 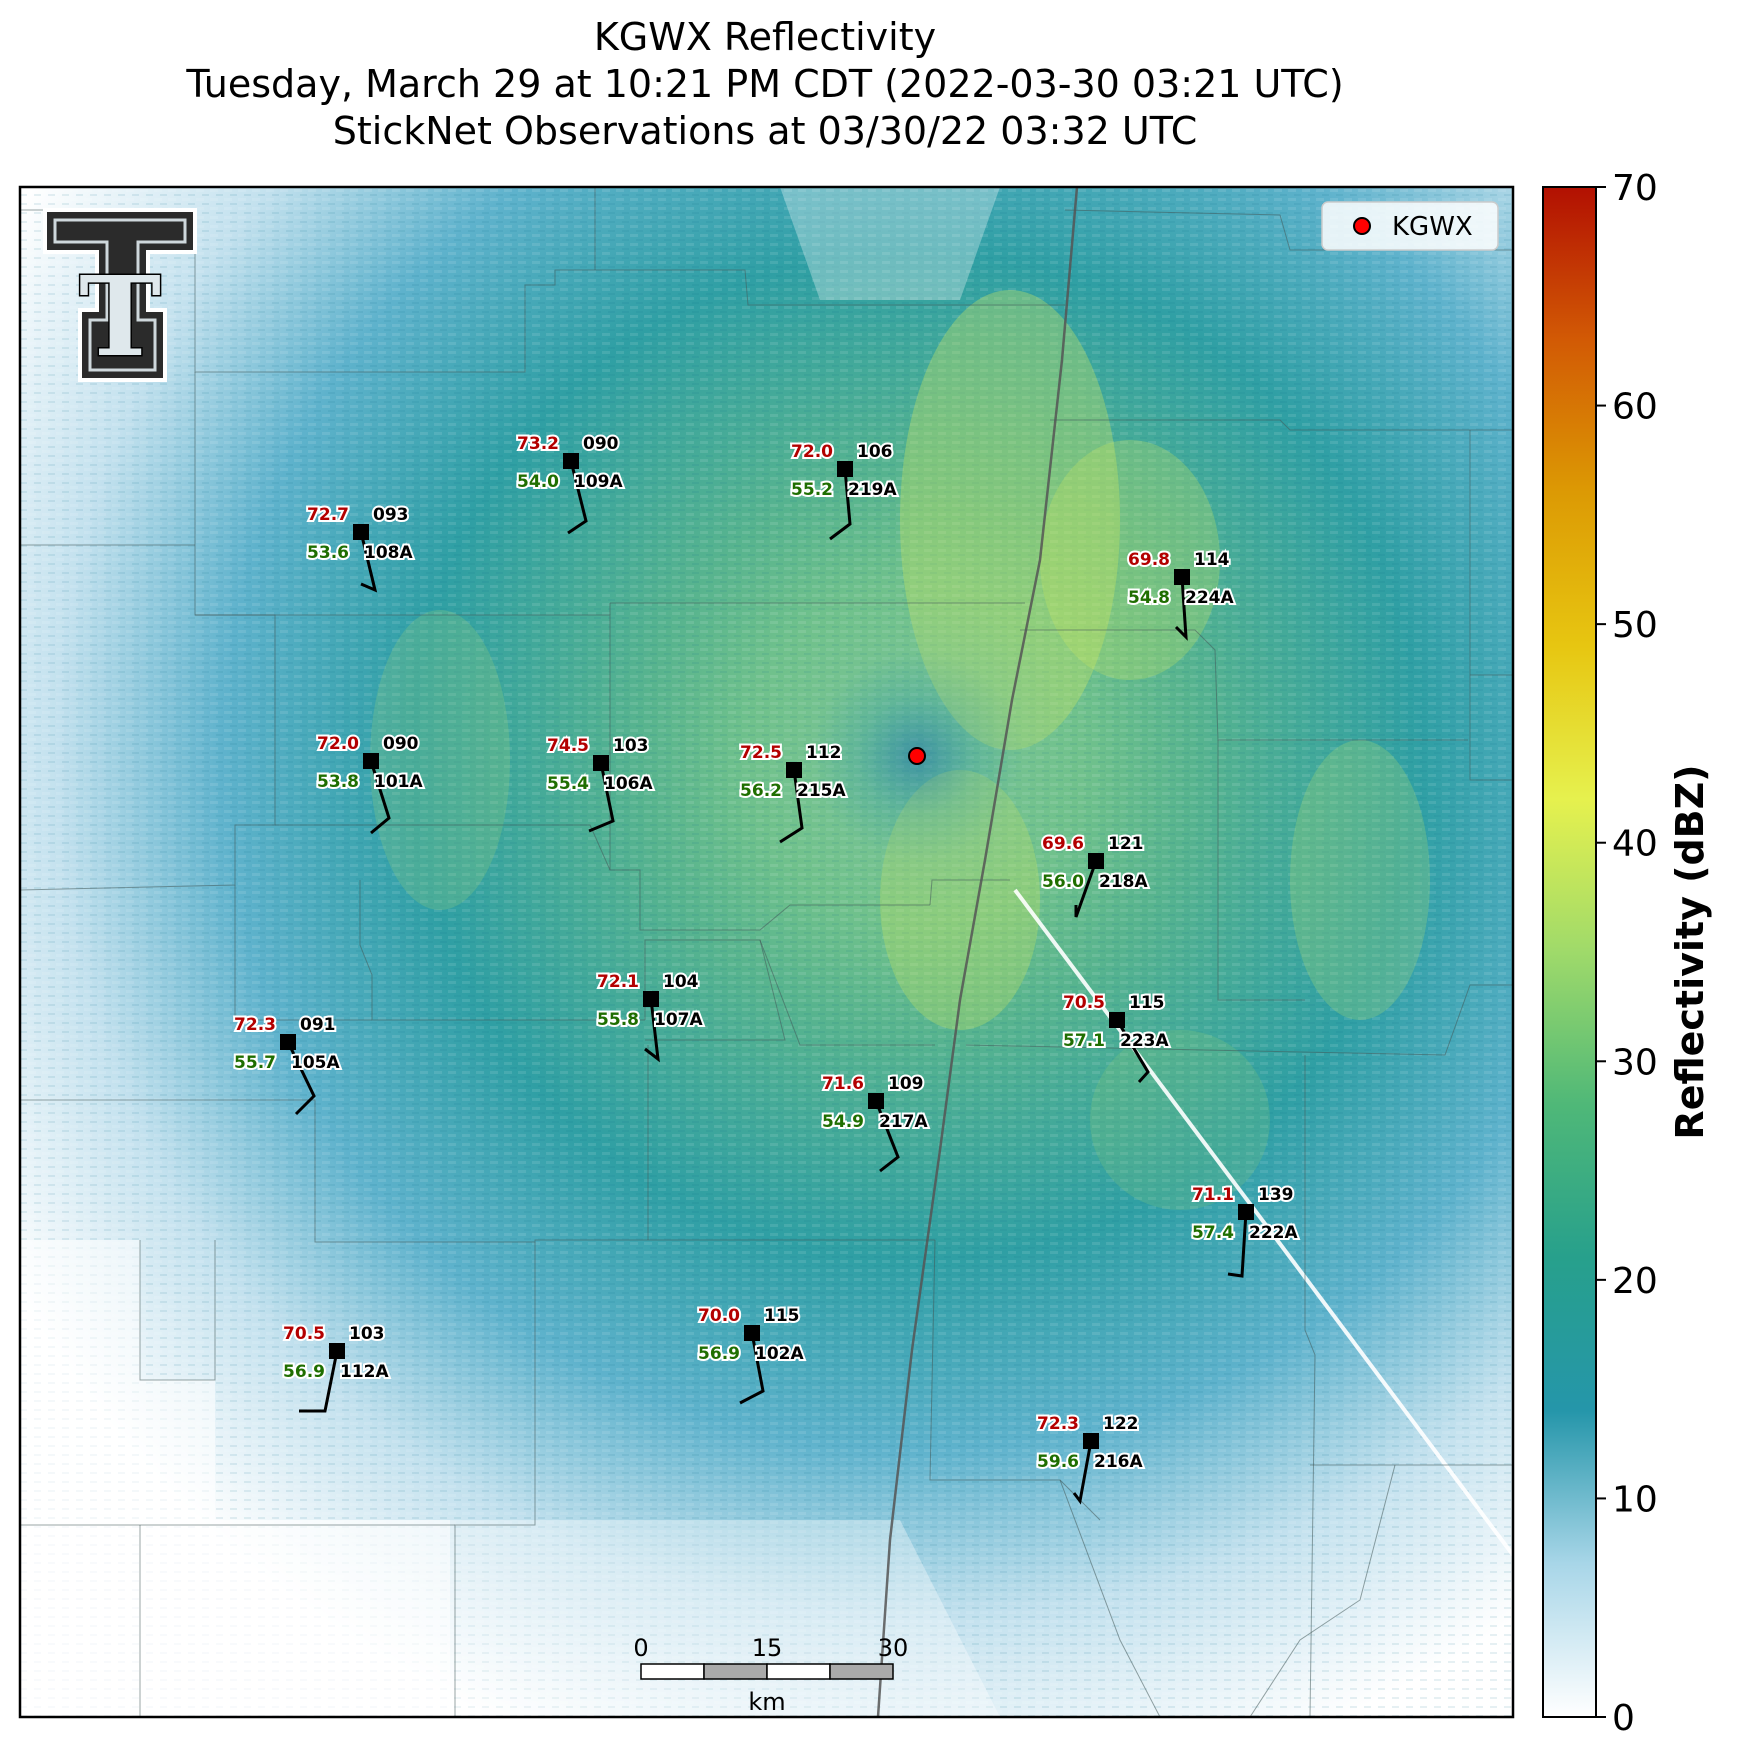 I want to click on colorbar-tick-label: 60, so click(x=1635, y=407).